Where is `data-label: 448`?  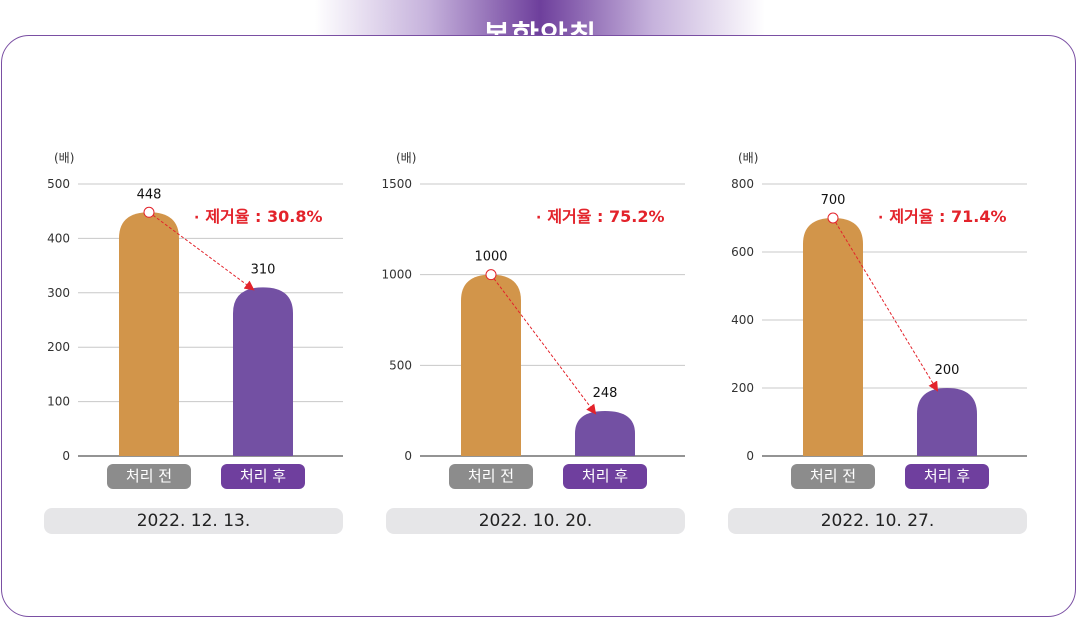
data-label: 448 is located at coordinates (149, 194).